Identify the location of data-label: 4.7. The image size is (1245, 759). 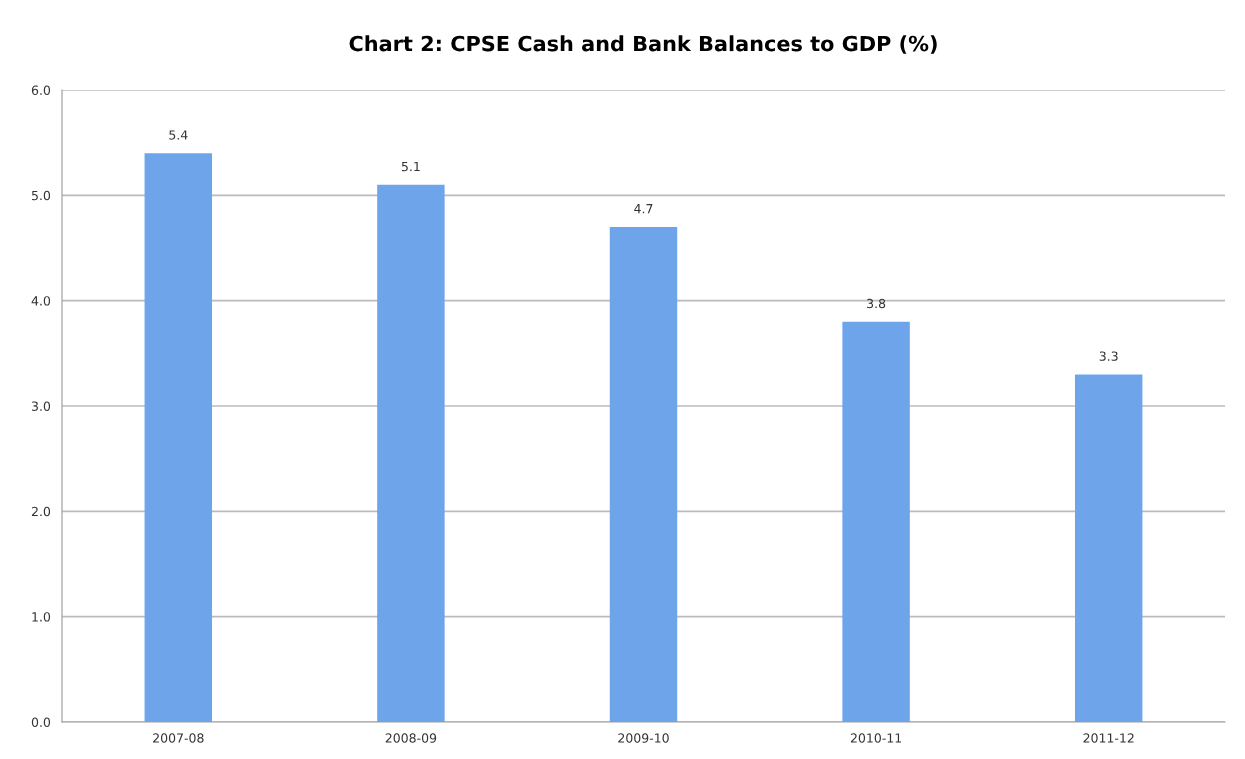
(643, 209).